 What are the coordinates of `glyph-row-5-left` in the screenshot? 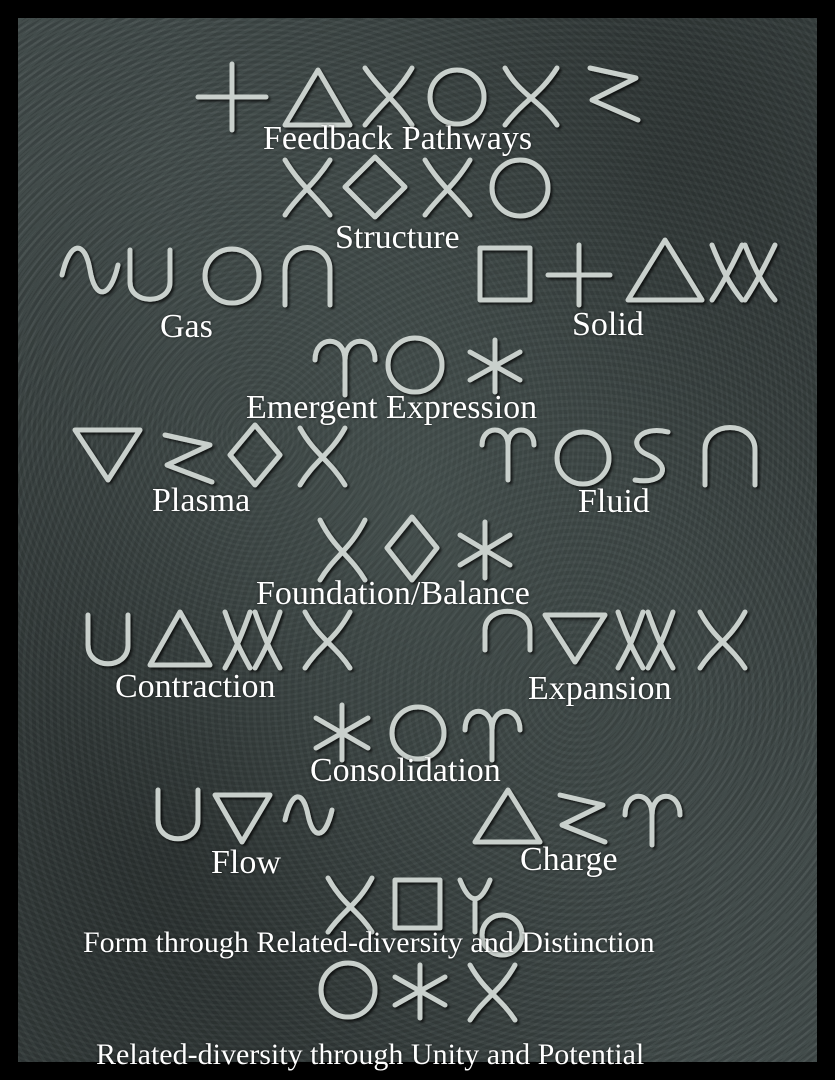 It's located at (210, 455).